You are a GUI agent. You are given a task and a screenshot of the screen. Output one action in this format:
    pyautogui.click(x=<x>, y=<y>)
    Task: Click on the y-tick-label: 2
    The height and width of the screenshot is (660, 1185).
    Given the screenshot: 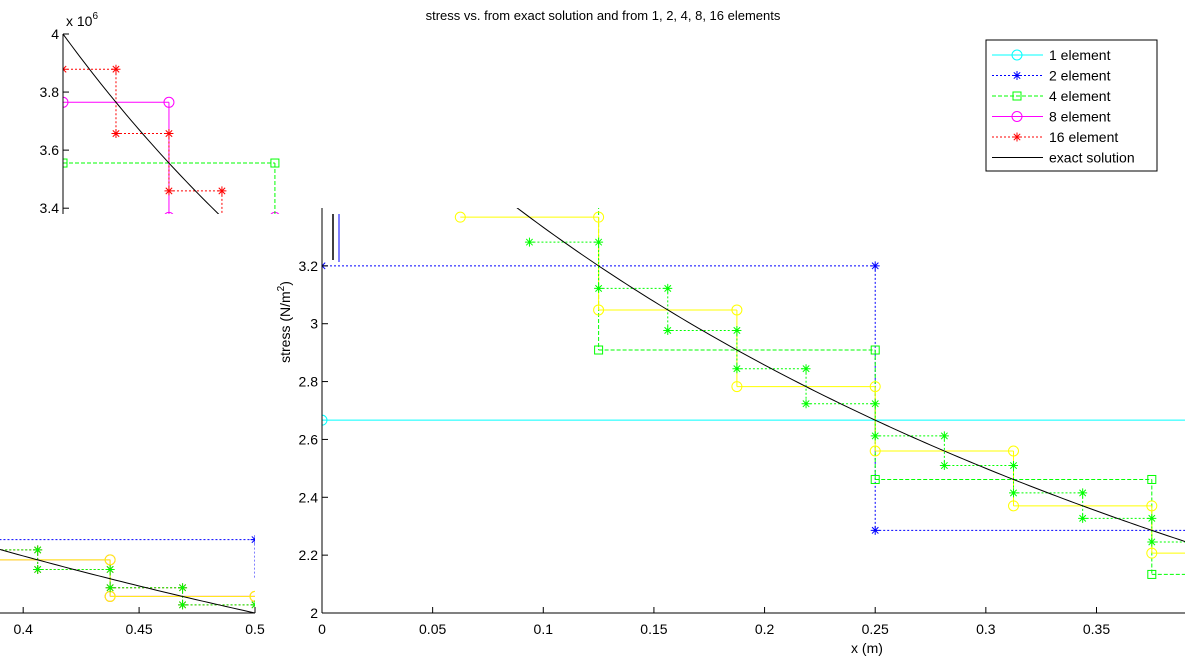 What is the action you would take?
    pyautogui.click(x=314, y=613)
    